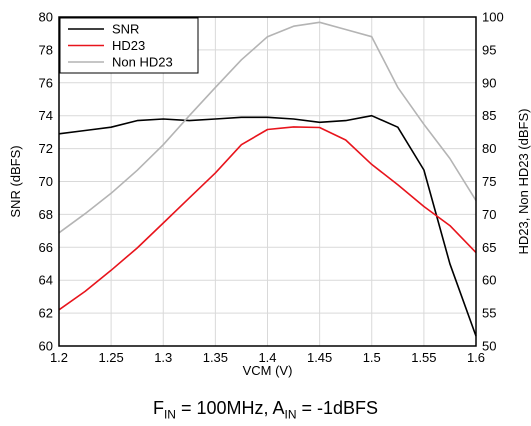  Describe the element at coordinates (493, 17) in the screenshot. I see `y2-tick-label: 100` at that location.